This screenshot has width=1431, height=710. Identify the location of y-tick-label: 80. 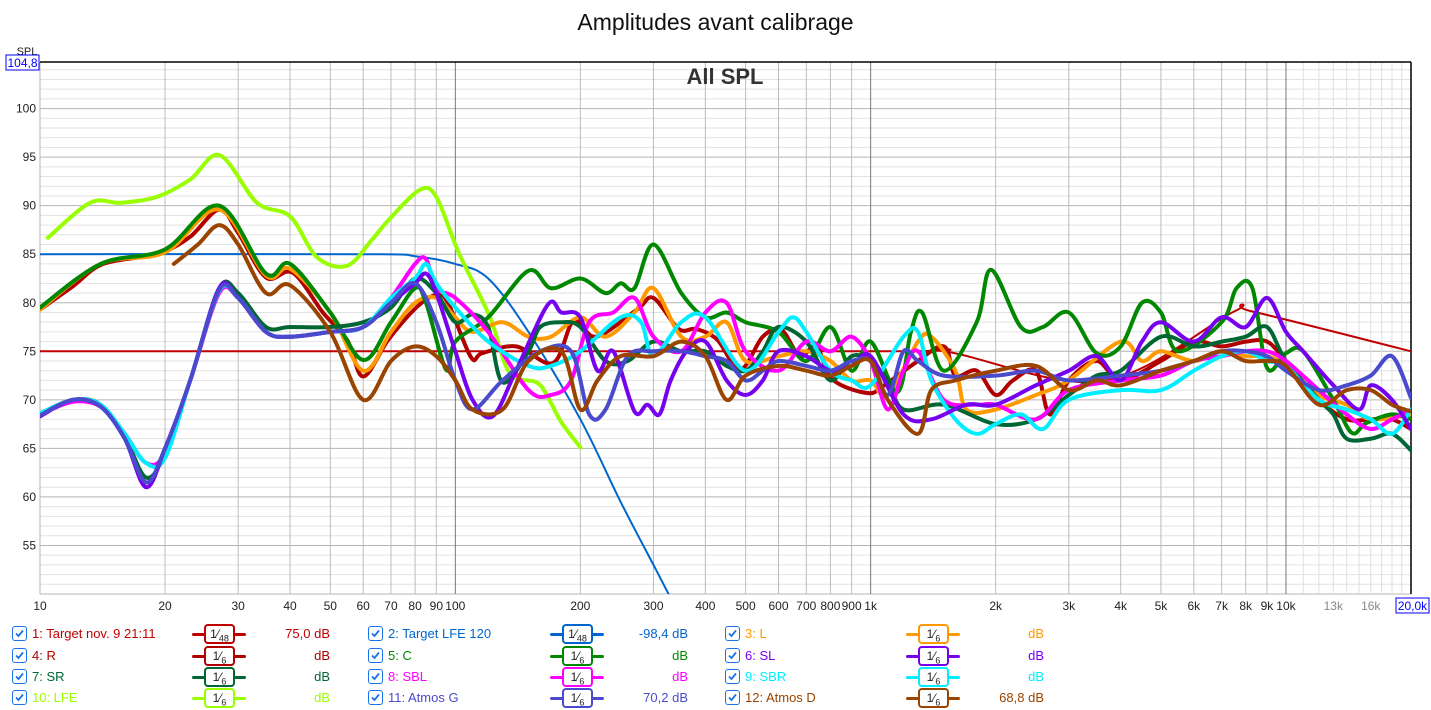
(30, 303).